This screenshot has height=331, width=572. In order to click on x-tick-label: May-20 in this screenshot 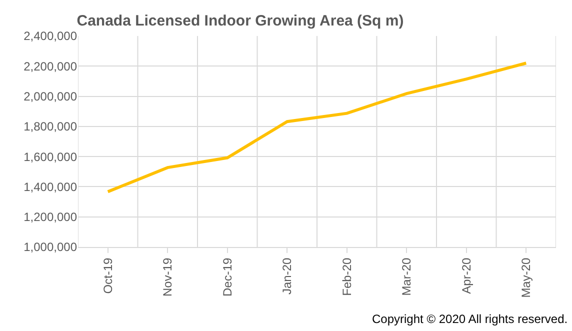, I will do `click(526, 277)`.